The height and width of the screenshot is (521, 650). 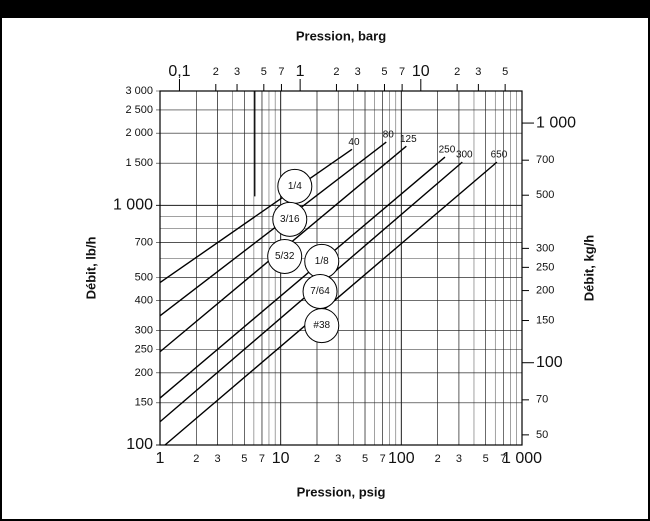 What do you see at coordinates (447, 150) in the screenshot?
I see `line-label: 250` at bounding box center [447, 150].